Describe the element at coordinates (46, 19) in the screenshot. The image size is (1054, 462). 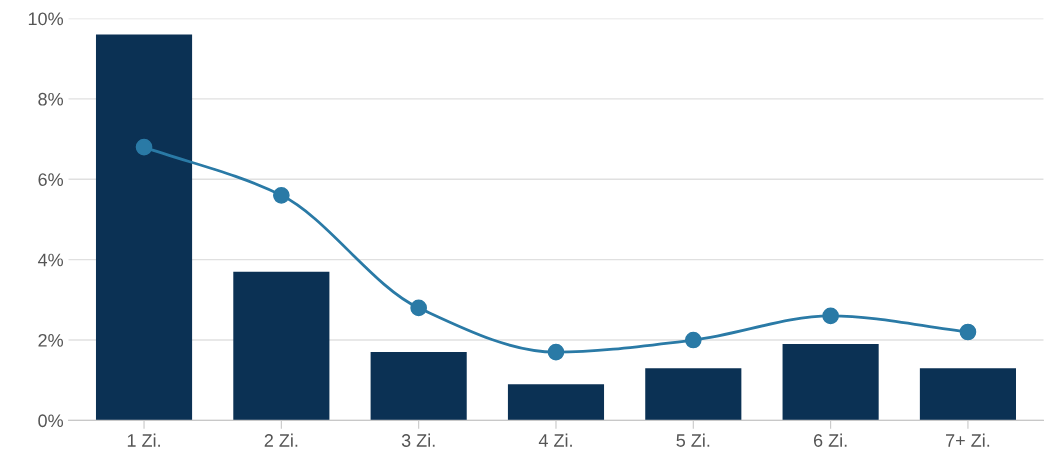
I see `y-tick-label: 10%` at that location.